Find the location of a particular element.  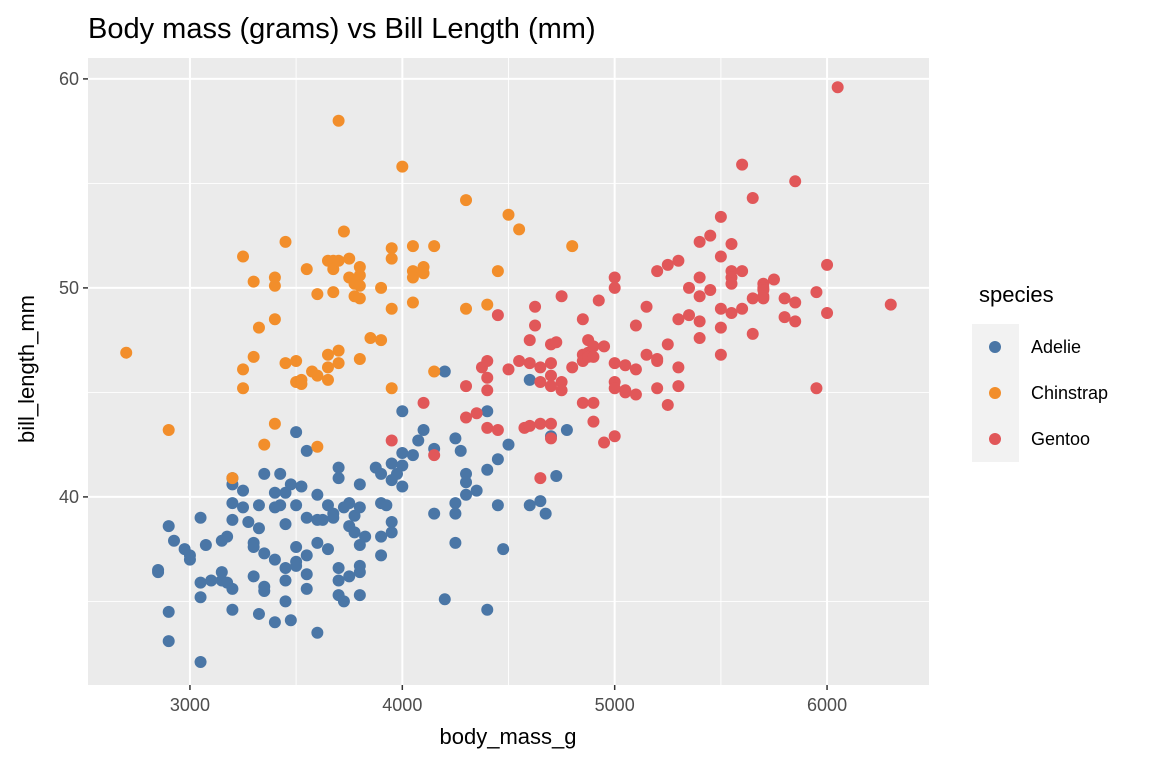

series-adelie is located at coordinates (362, 517).